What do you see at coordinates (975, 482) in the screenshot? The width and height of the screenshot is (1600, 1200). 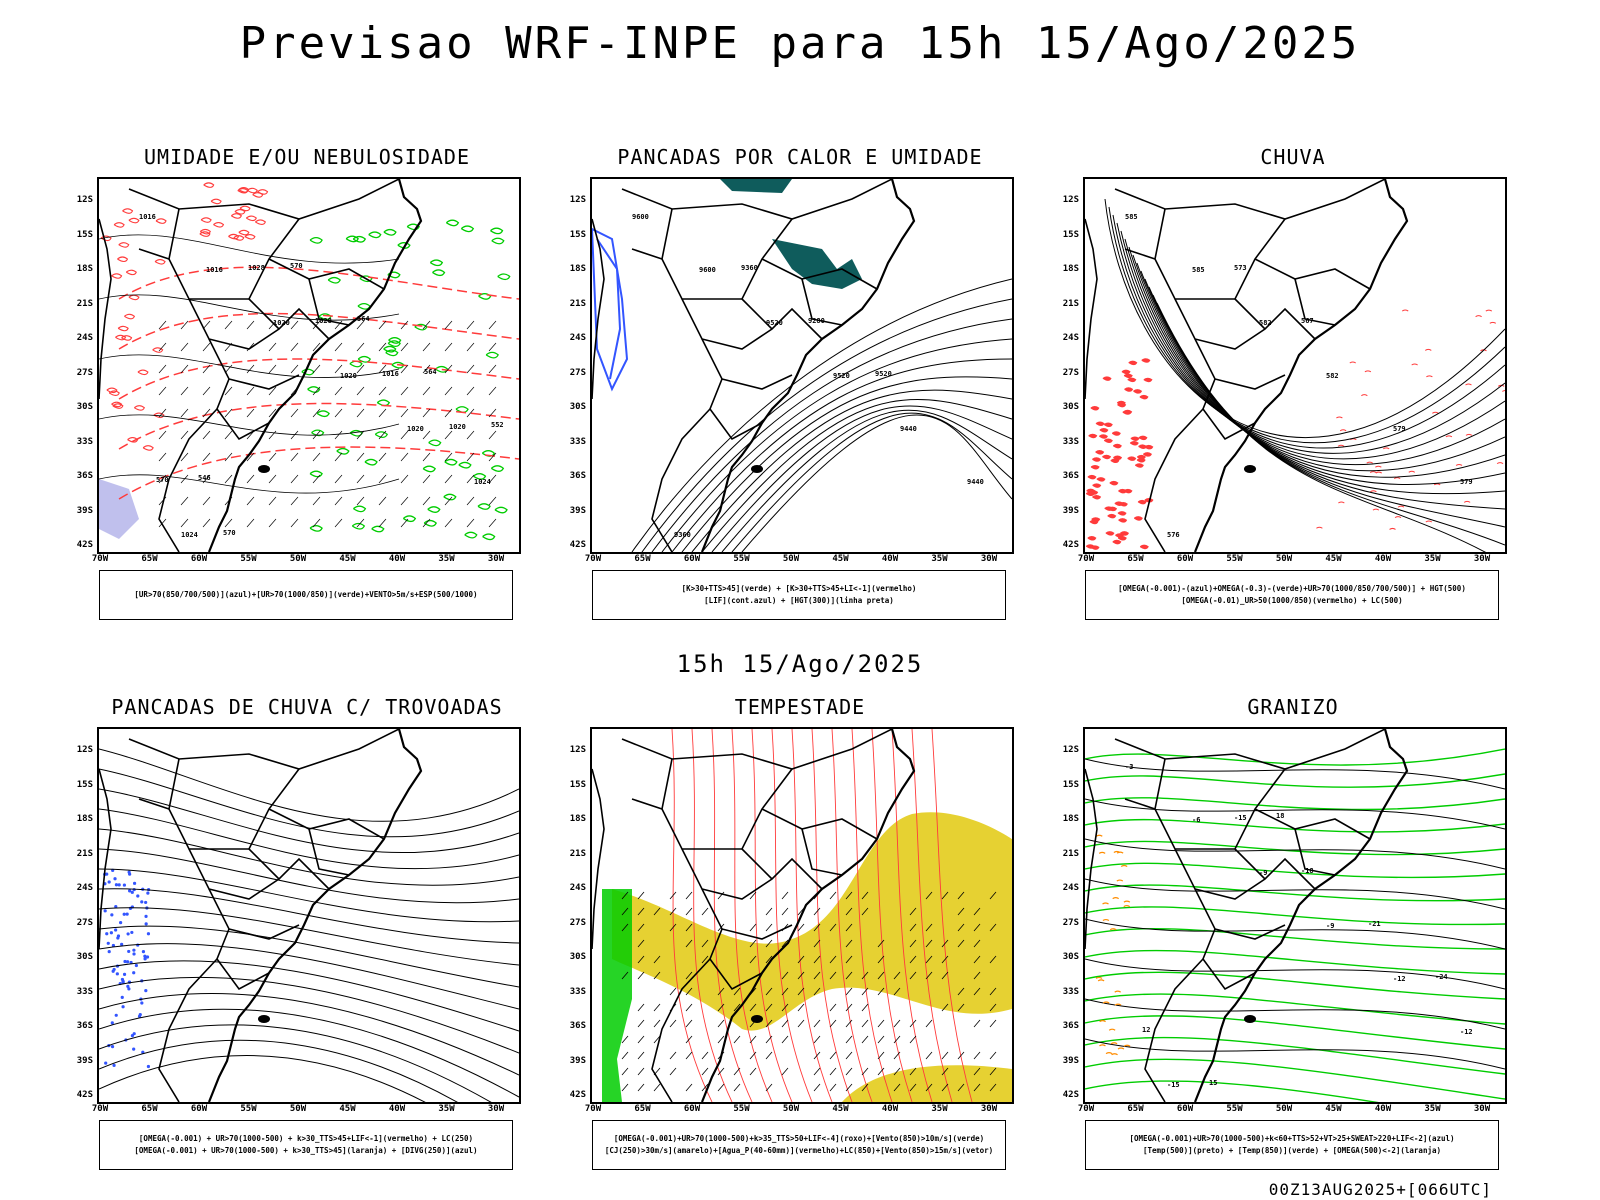 I see `contour-label: 9440` at bounding box center [975, 482].